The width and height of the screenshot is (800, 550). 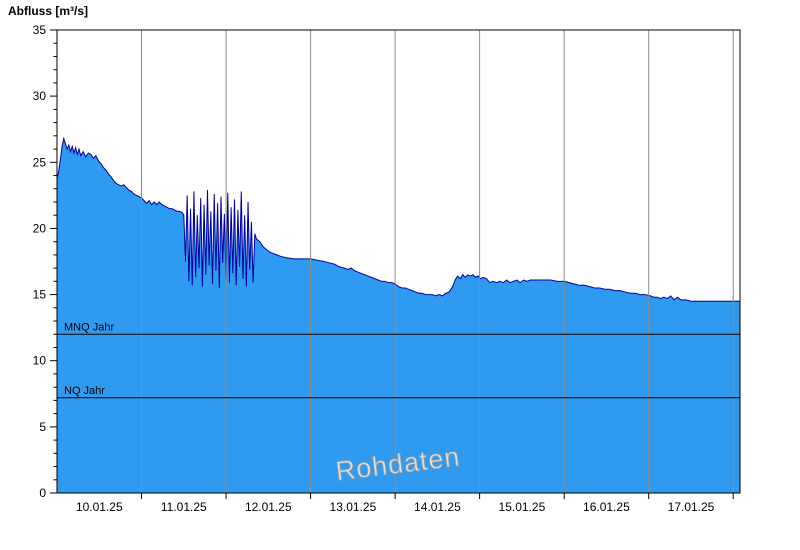 What do you see at coordinates (42, 493) in the screenshot?
I see `y-tick-label: 0` at bounding box center [42, 493].